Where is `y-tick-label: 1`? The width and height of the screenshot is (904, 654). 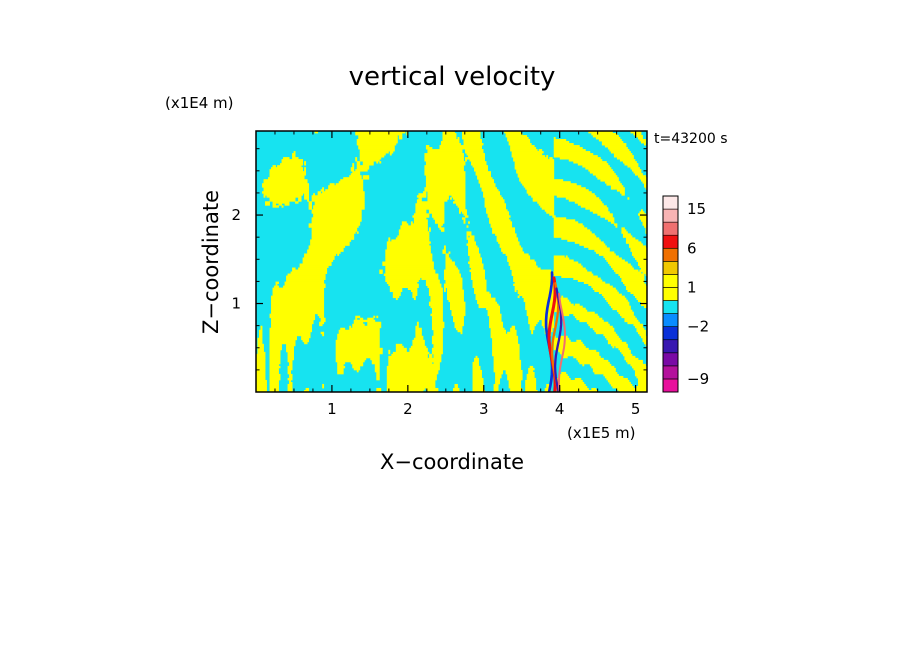 y-tick-label: 1 is located at coordinates (236, 304).